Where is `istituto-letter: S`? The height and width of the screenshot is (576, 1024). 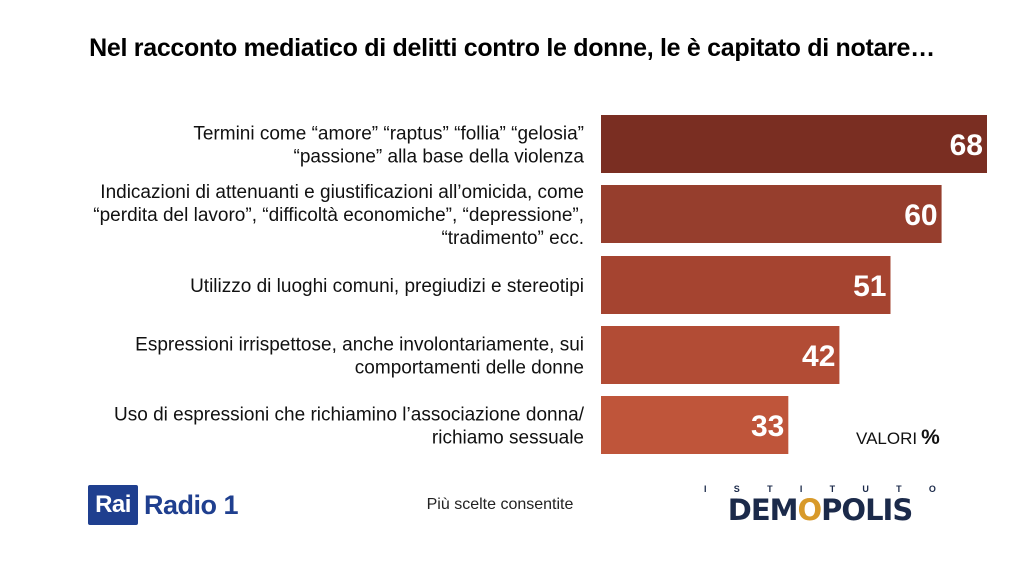
istituto-letter: S is located at coordinates (736, 489).